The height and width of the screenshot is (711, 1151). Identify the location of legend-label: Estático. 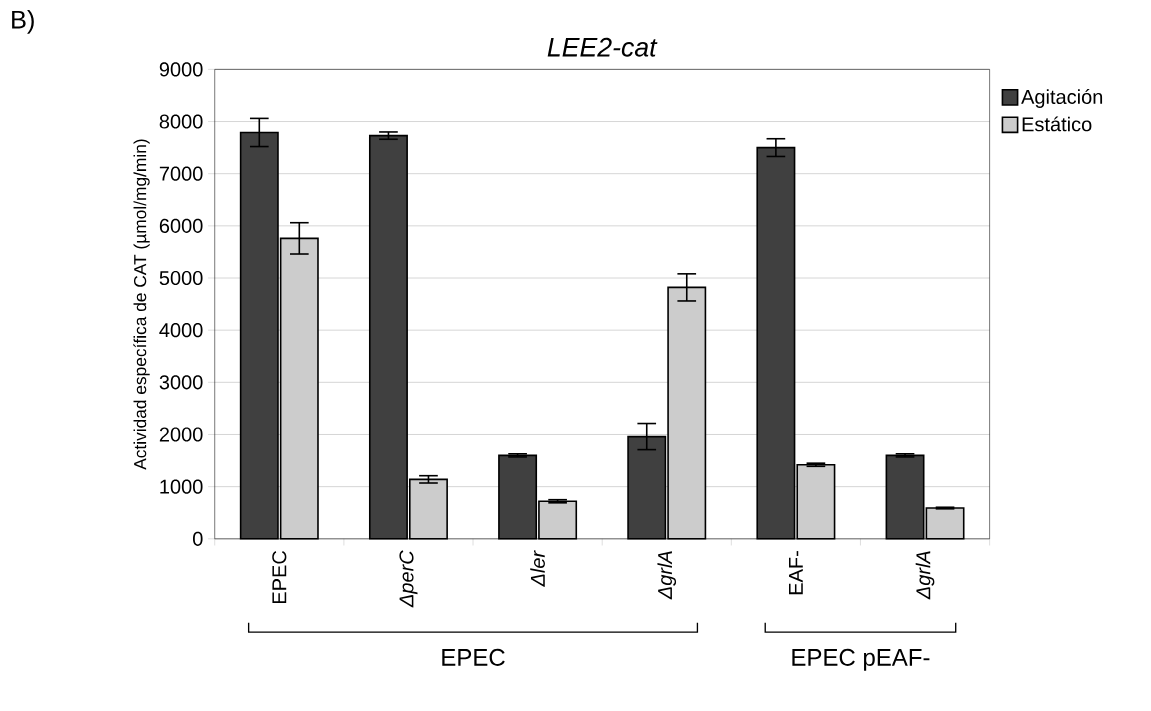
(1057, 124).